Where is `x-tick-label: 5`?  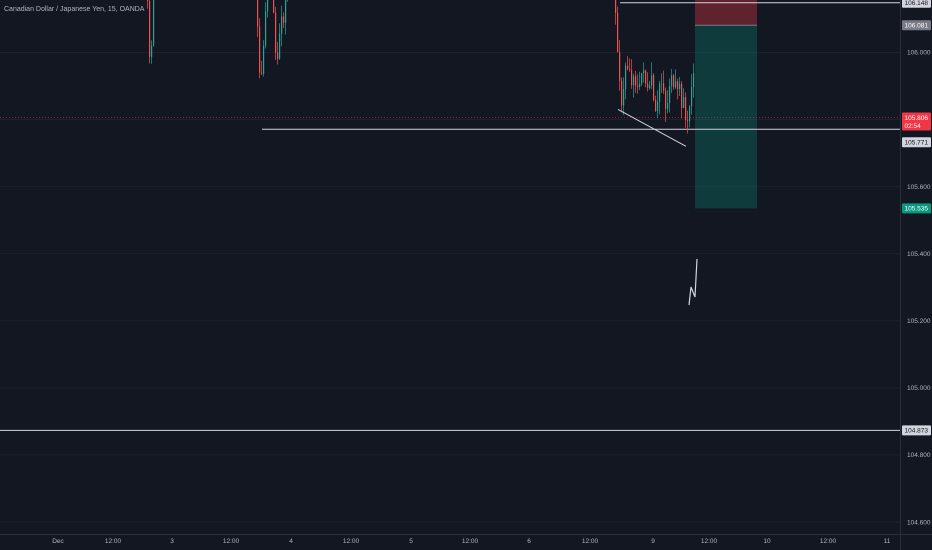
x-tick-label: 5 is located at coordinates (411, 541).